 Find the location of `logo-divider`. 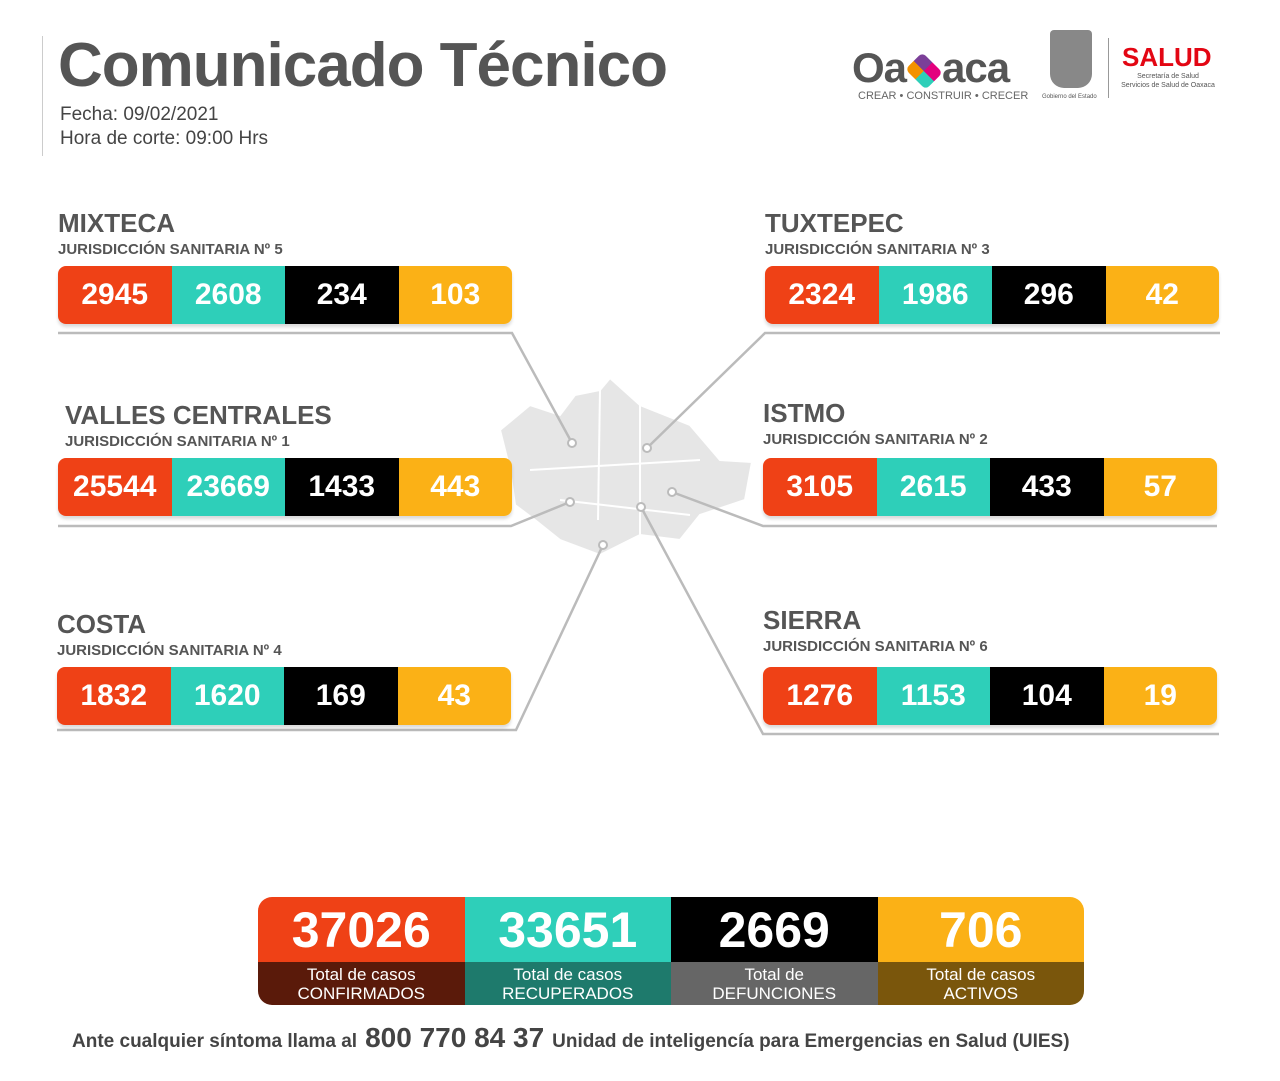

logo-divider is located at coordinates (1108, 68).